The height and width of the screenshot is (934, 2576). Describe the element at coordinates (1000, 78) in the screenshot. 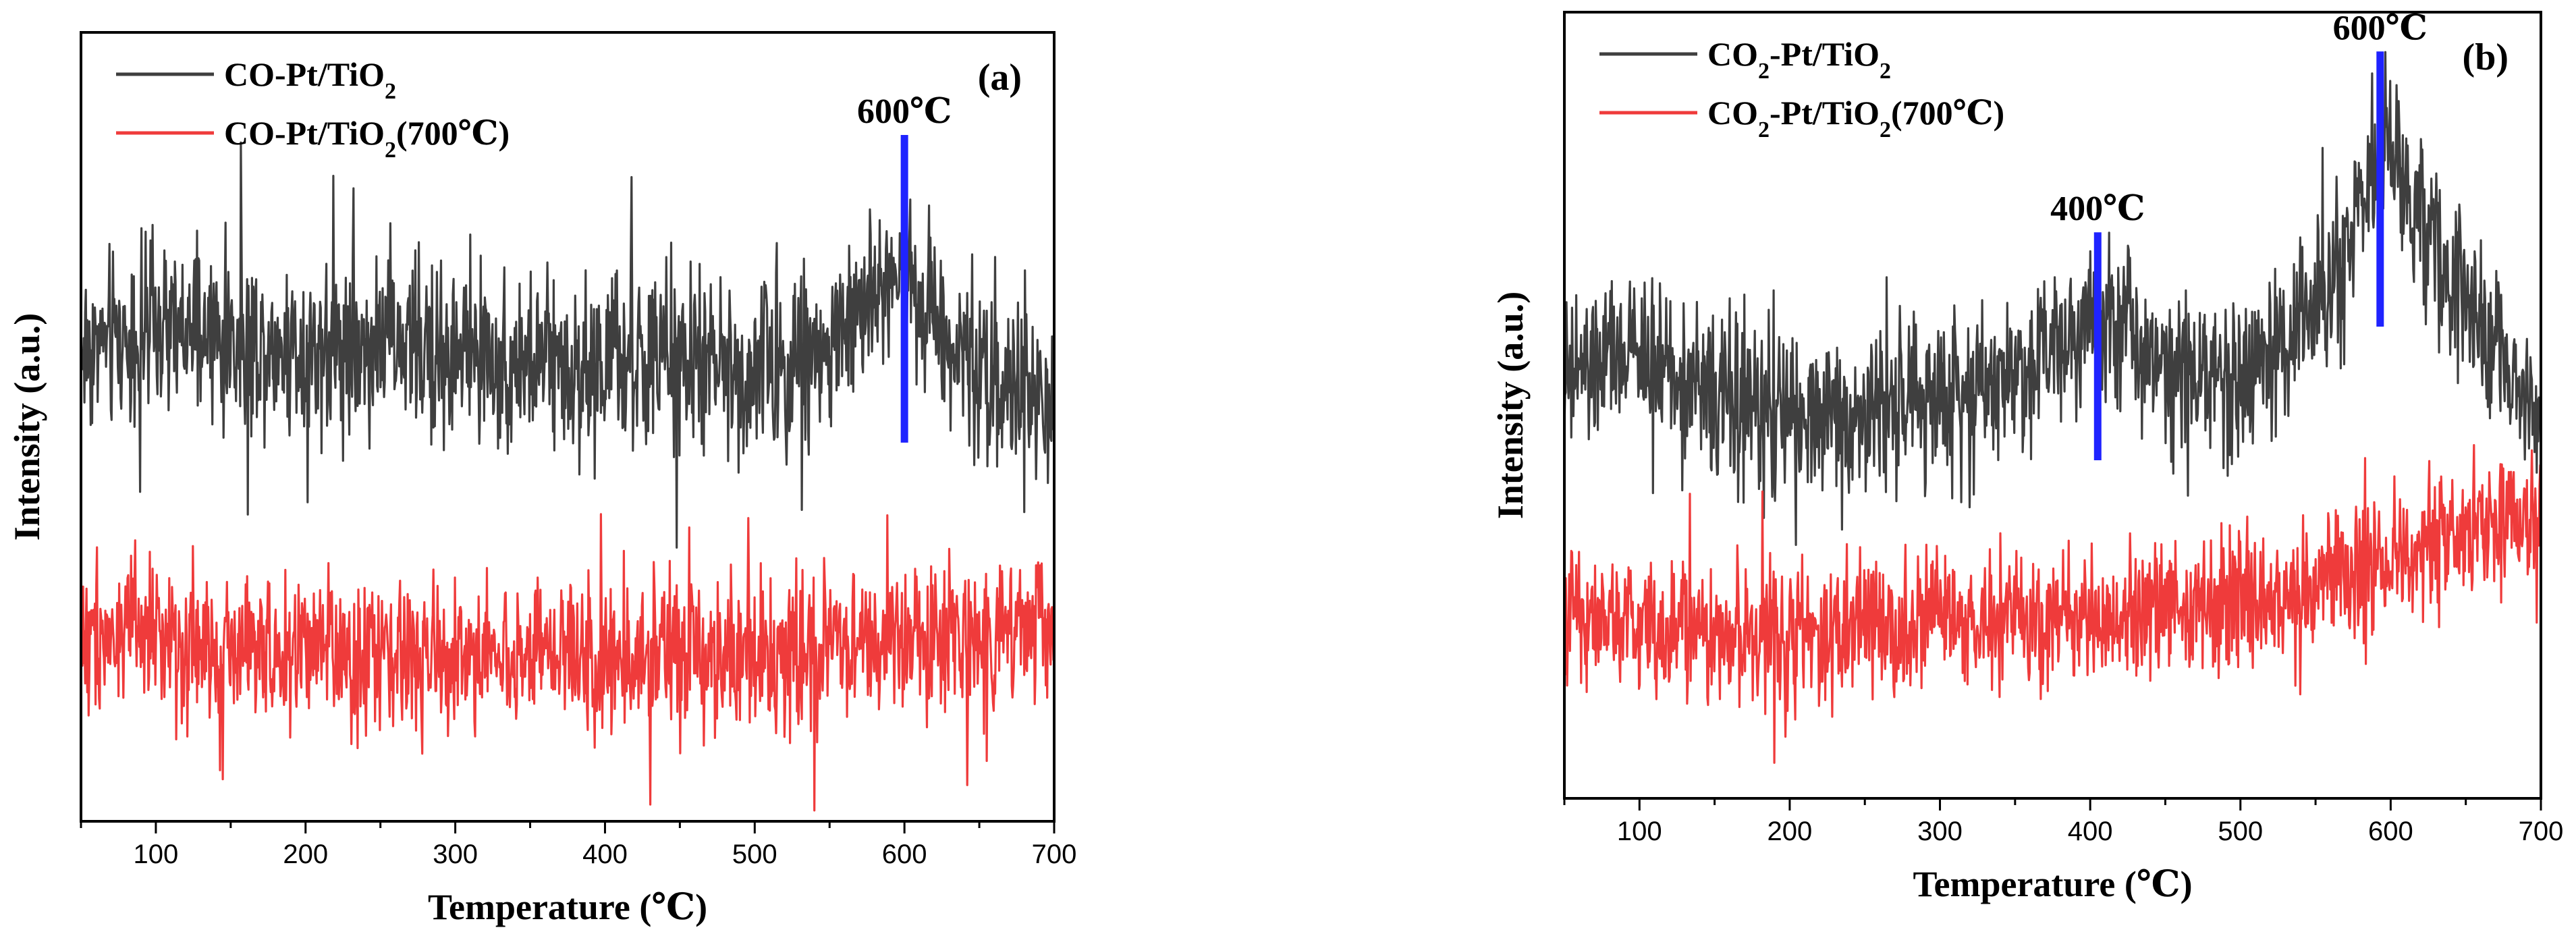

I see `panel-label: (a)` at that location.